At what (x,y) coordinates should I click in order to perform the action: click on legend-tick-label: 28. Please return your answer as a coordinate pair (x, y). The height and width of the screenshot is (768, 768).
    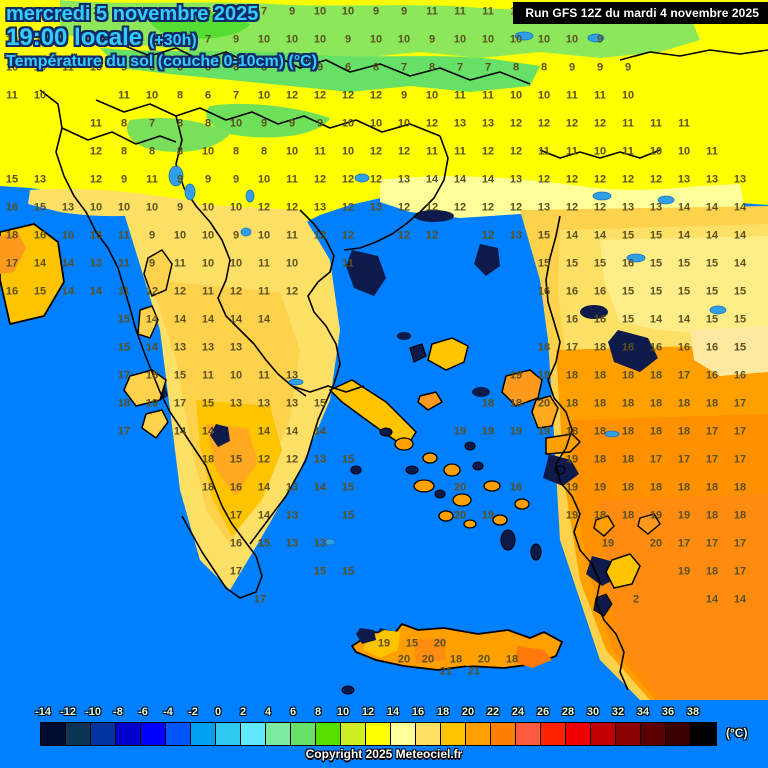
    Looking at the image, I should click on (568, 712).